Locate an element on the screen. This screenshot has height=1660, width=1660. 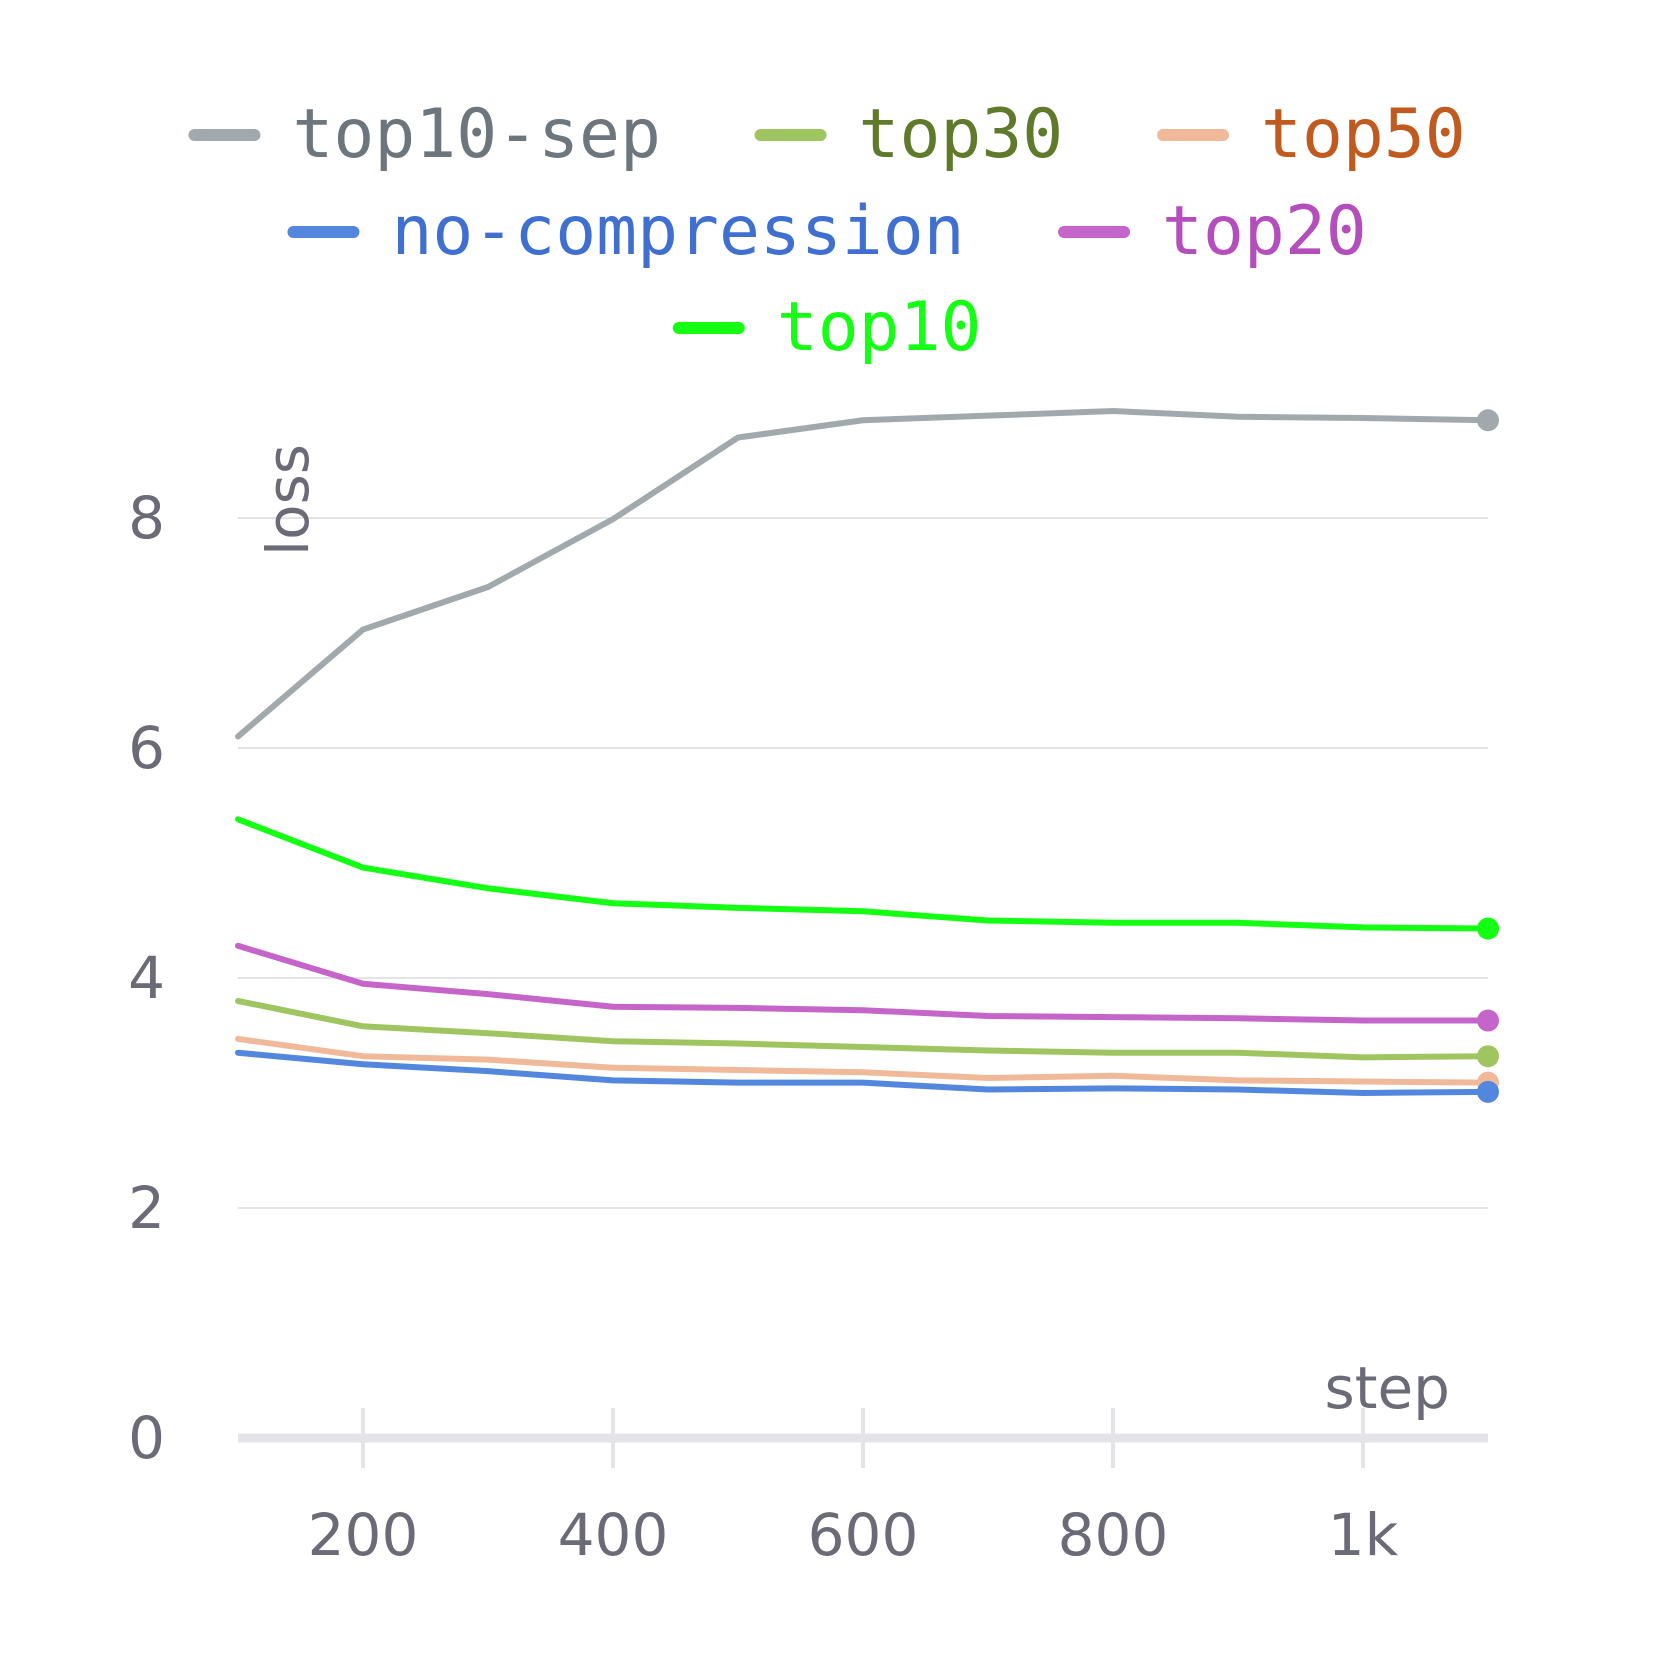
x-tick-label: 200 is located at coordinates (363, 1535).